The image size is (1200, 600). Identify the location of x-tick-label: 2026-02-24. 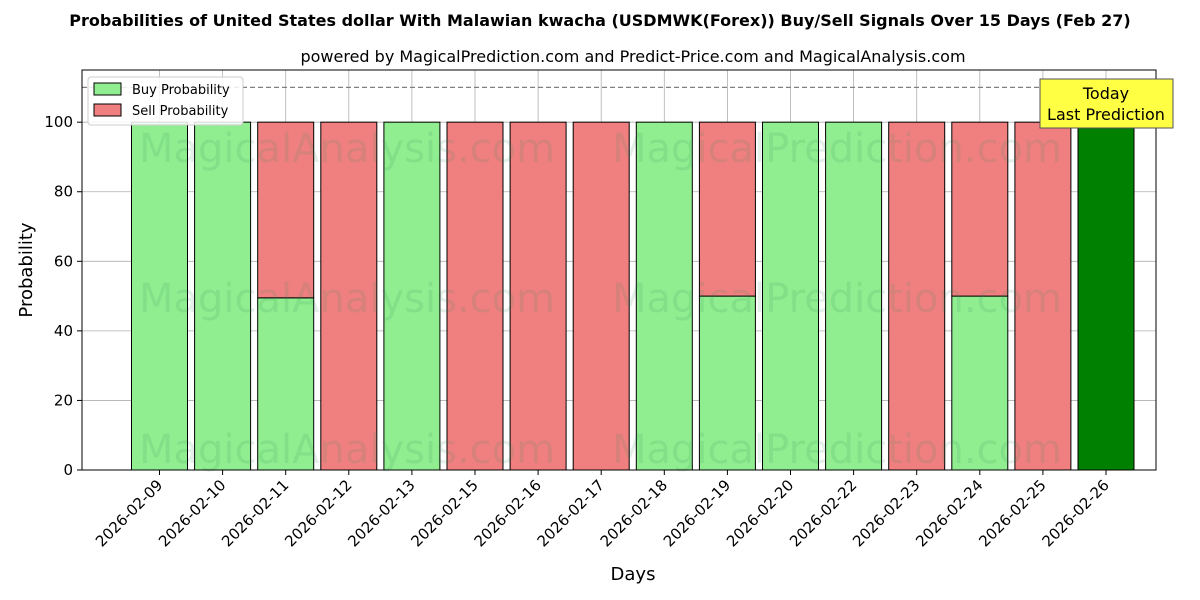
(949, 513).